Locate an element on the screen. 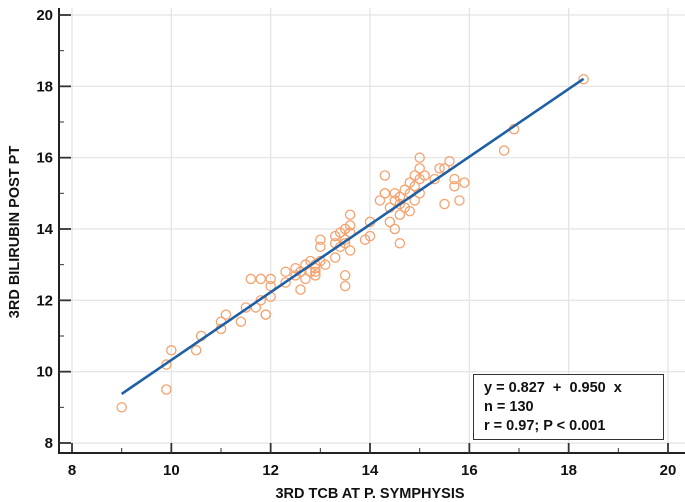 This screenshot has height=502, width=685. y-tick-label: 14 is located at coordinates (44, 229).